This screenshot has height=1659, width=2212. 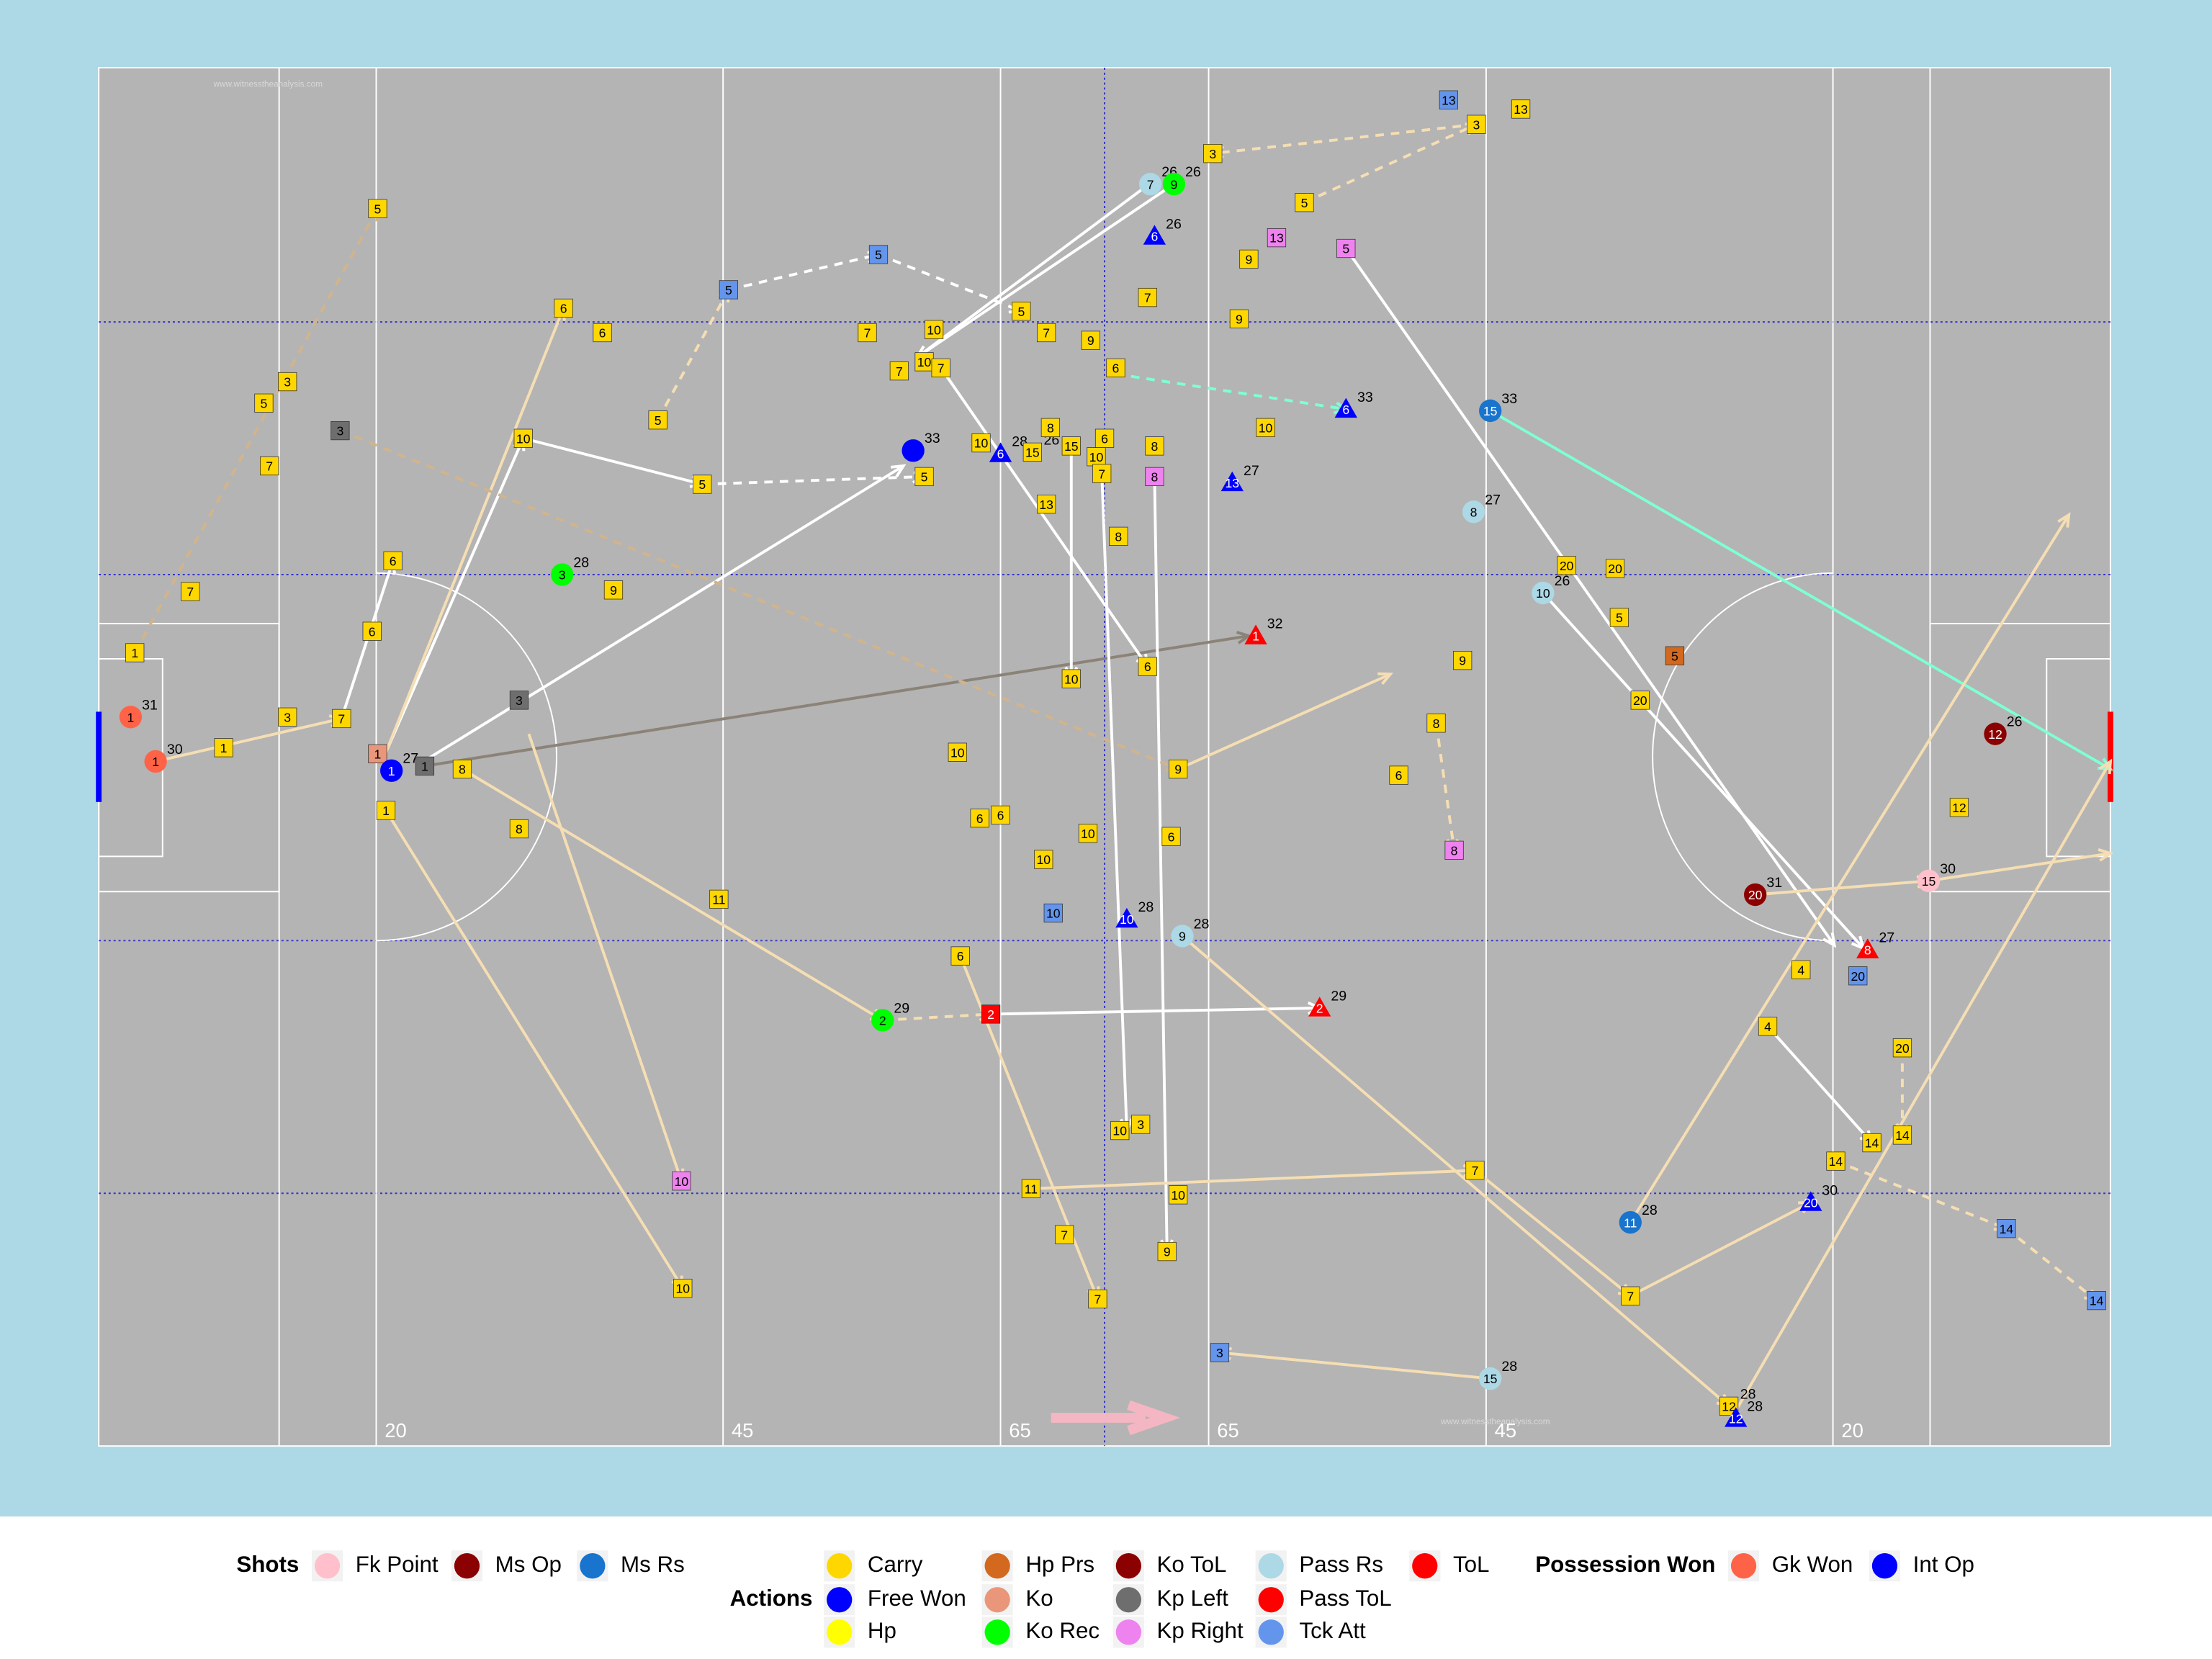 I want to click on player-number: 12, so click(x=1736, y=1418).